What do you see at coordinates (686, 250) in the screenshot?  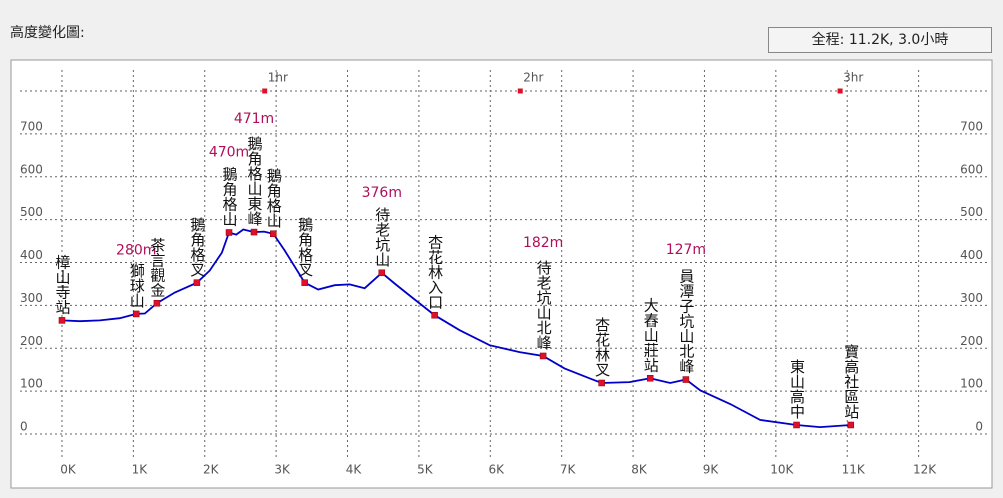 I see `elevation-label: 127m` at bounding box center [686, 250].